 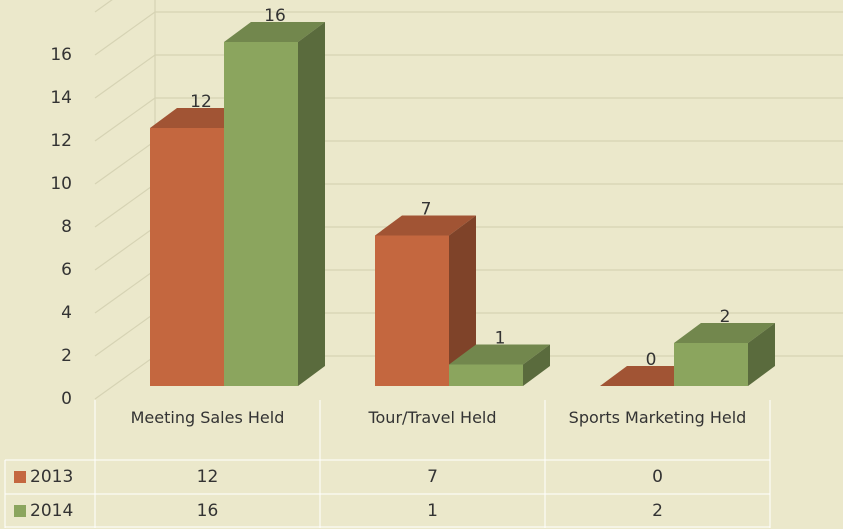 What do you see at coordinates (657, 477) in the screenshot?
I see `table-value: 0` at bounding box center [657, 477].